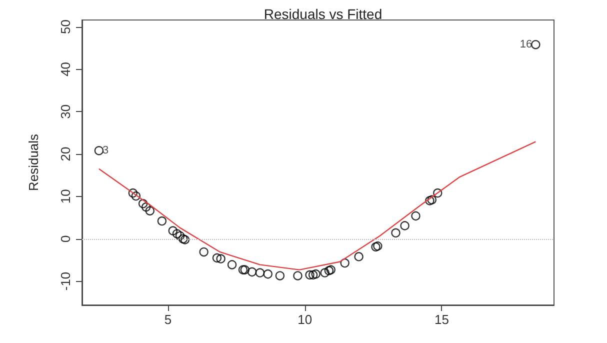  Describe the element at coordinates (65, 238) in the screenshot. I see `y-tick-label: 0` at that location.